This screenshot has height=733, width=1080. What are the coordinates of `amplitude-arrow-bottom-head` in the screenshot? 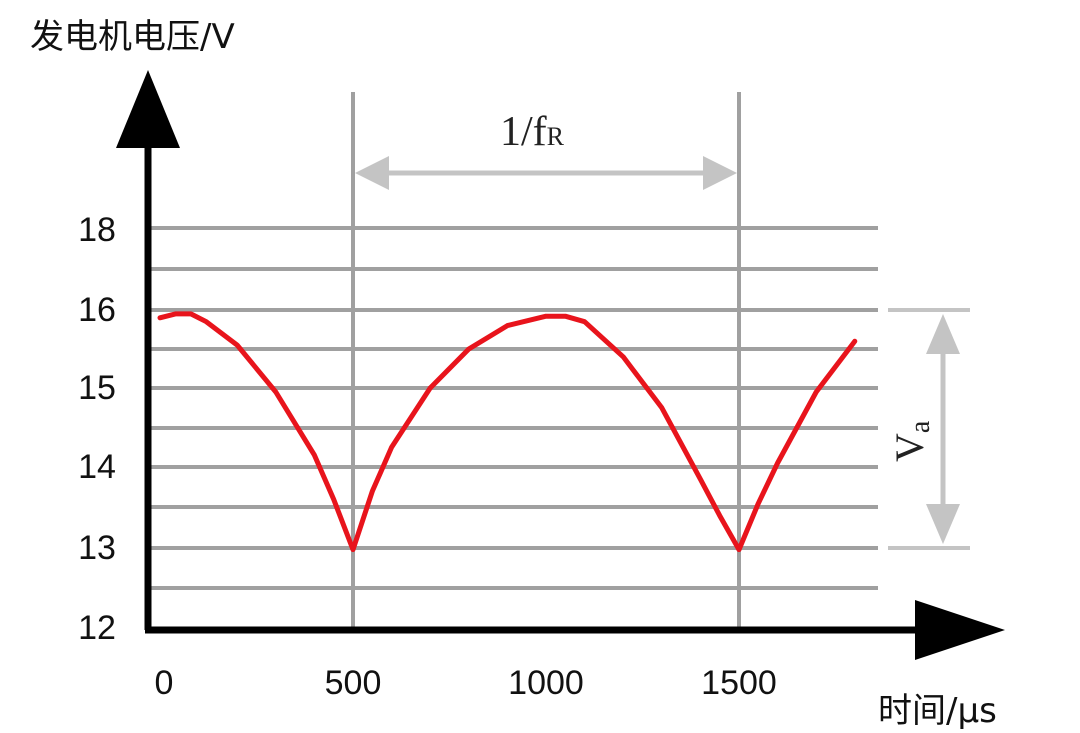 It's located at (943, 524).